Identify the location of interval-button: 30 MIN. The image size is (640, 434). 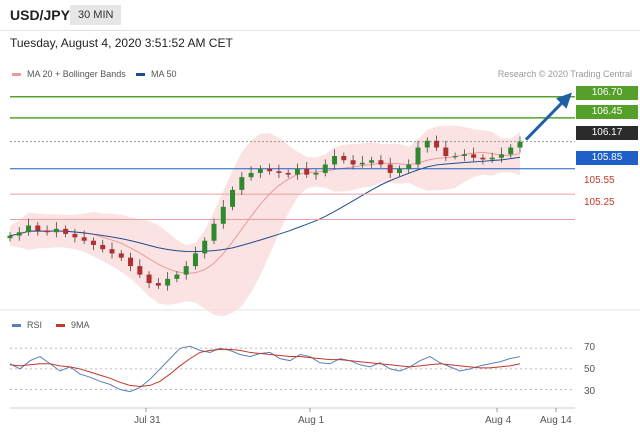
(96, 15).